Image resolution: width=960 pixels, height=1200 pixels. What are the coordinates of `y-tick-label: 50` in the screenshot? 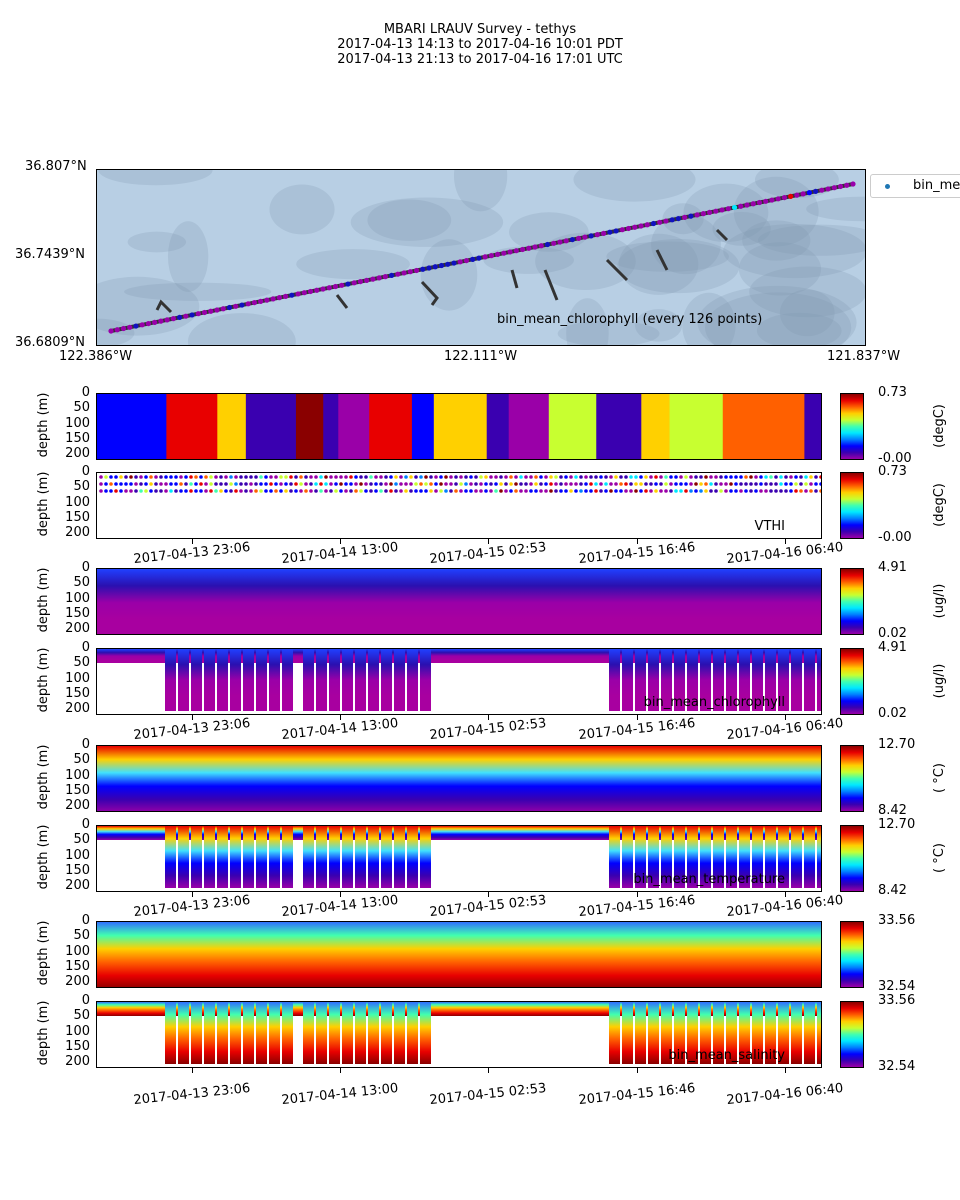 It's located at (81, 760).